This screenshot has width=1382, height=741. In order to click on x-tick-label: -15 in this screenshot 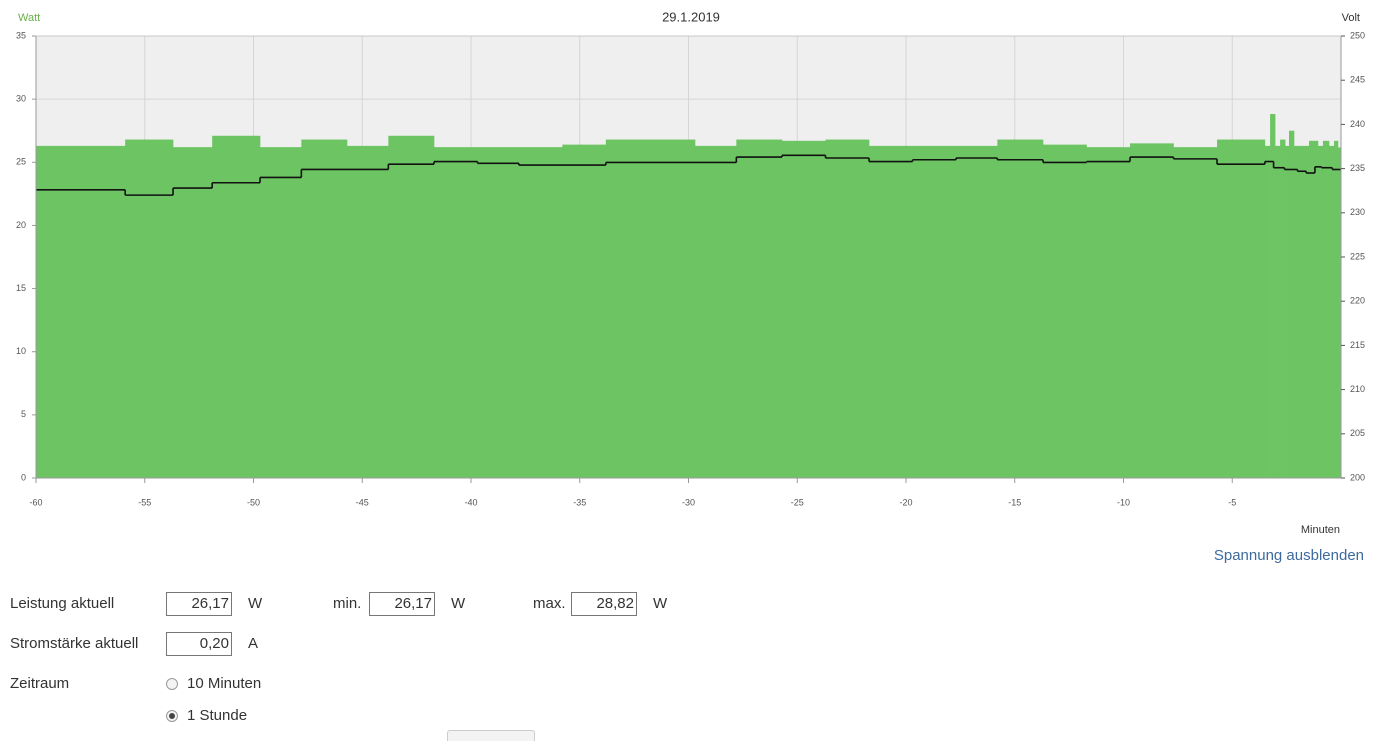, I will do `click(1014, 502)`.